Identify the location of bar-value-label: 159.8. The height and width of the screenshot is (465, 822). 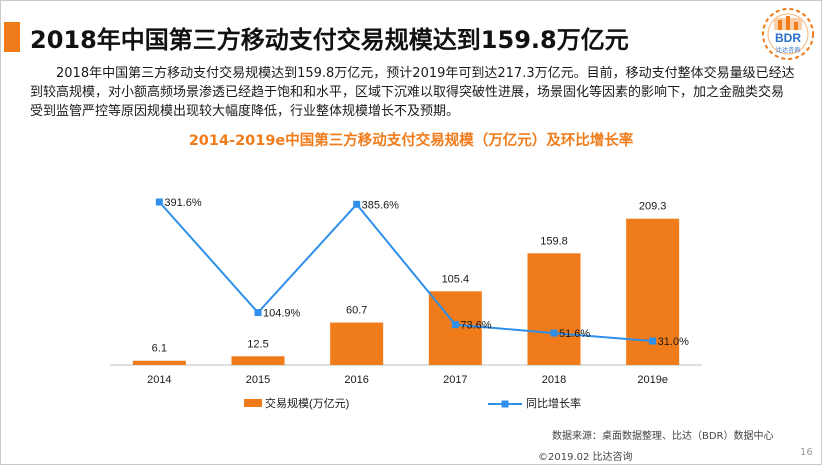
(554, 241).